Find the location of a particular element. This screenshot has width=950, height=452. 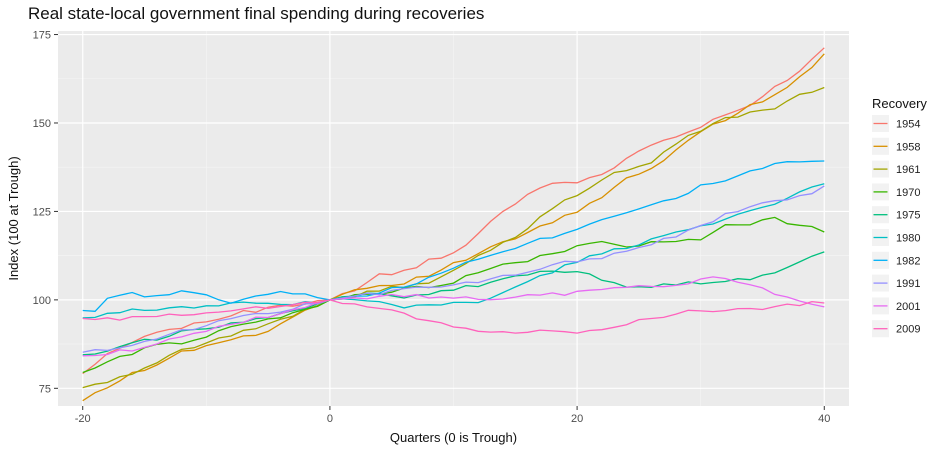

legend-label-1991: 1991 is located at coordinates (908, 284).